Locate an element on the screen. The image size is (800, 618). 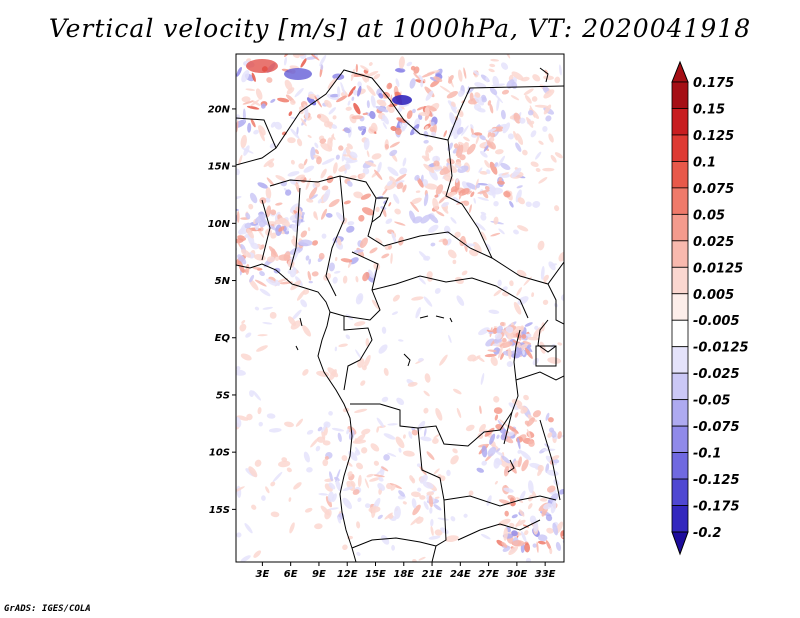
border-zambia is located at coordinates (500, 501).